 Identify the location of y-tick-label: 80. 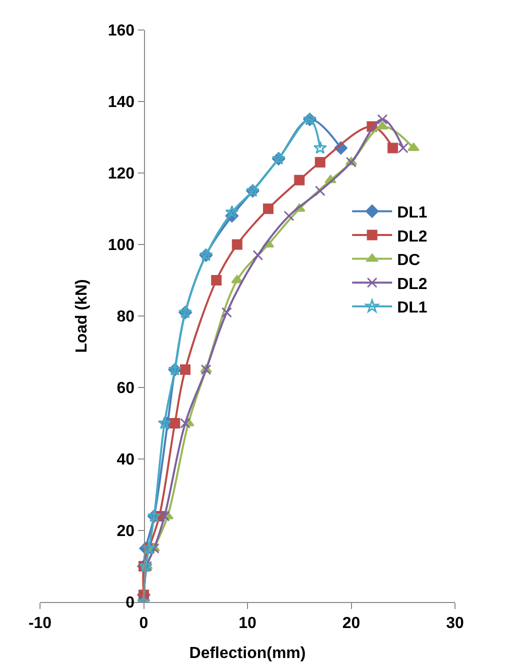
(125, 317).